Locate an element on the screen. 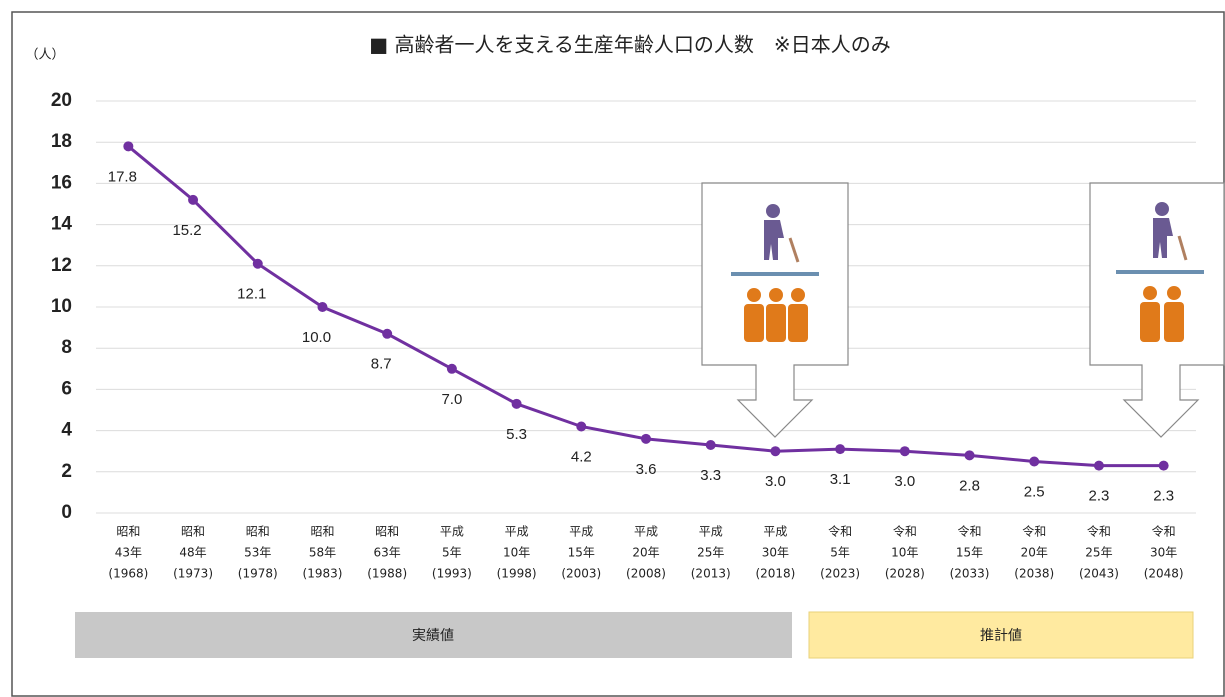 The width and height of the screenshot is (1225, 697). x-tick-label: (1988) is located at coordinates (387, 574).